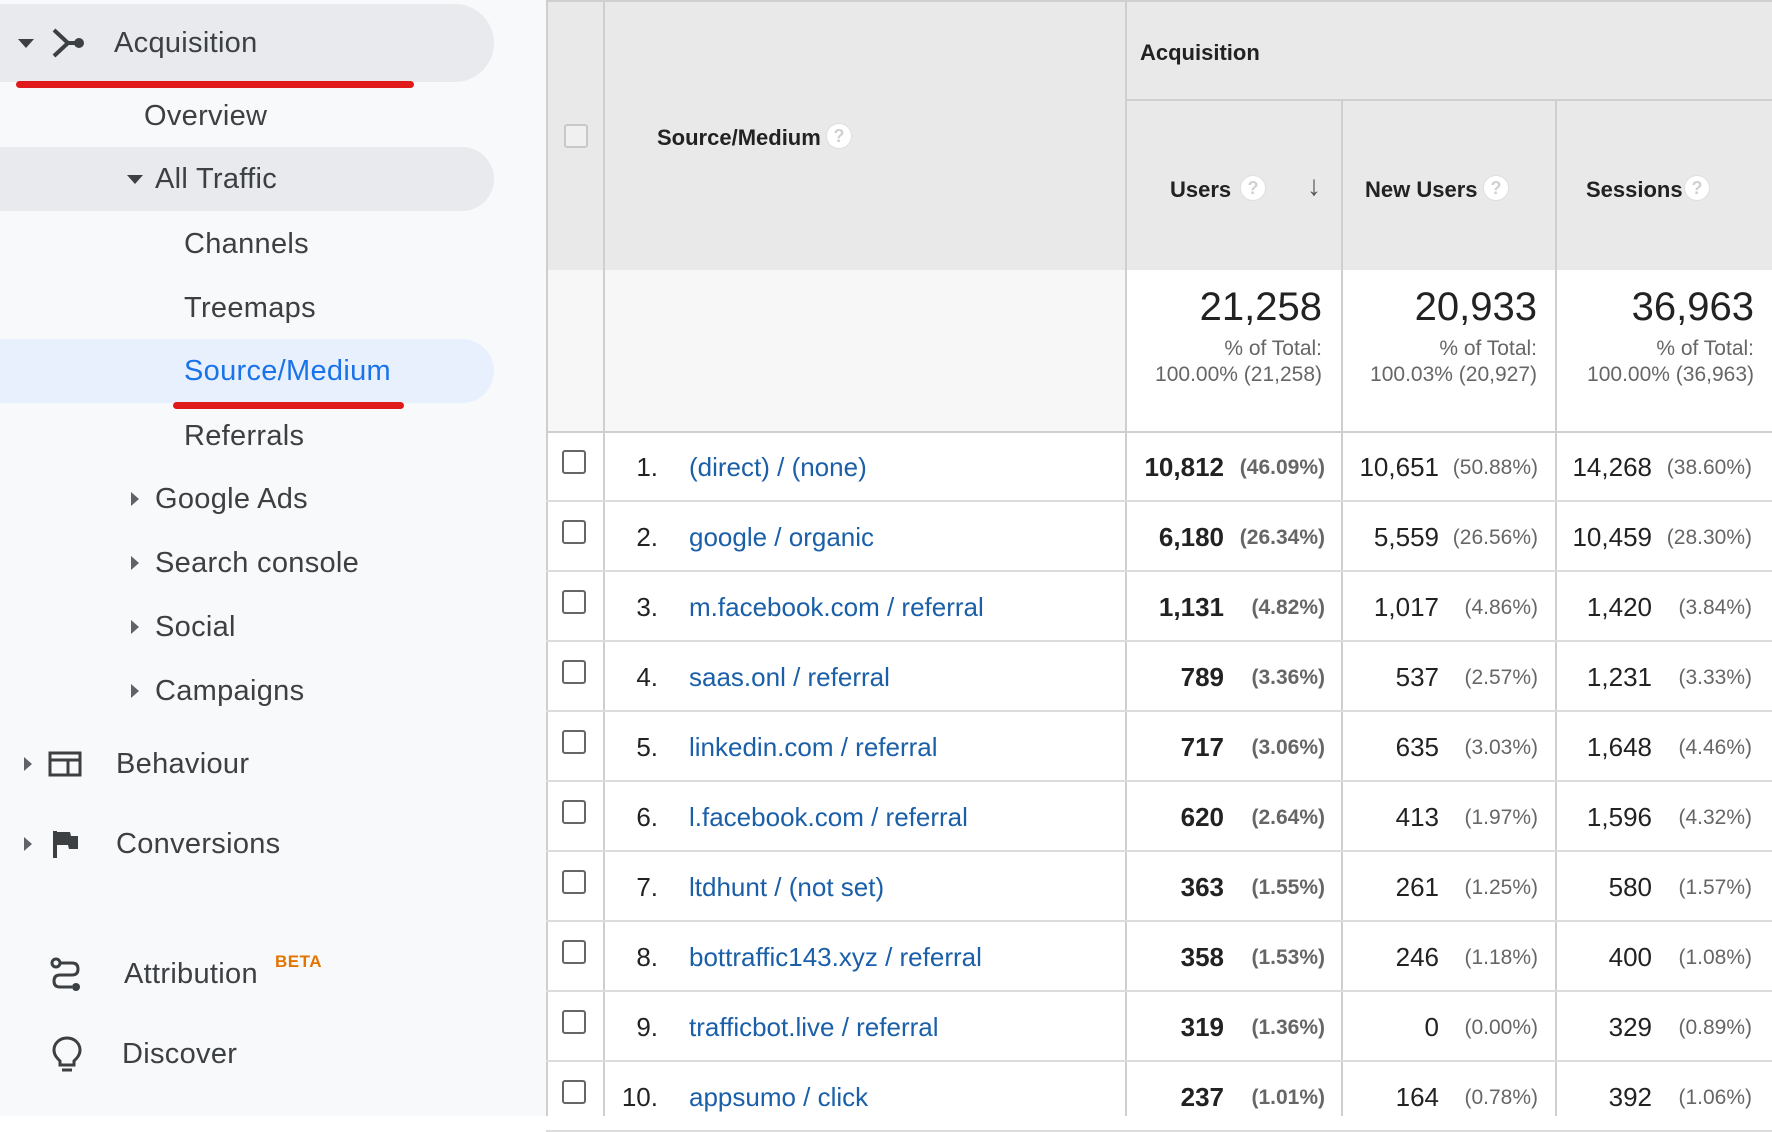 Image resolution: width=1772 pixels, height=1132 pixels. I want to click on source-medium-link: (direct) / (none), so click(778, 467).